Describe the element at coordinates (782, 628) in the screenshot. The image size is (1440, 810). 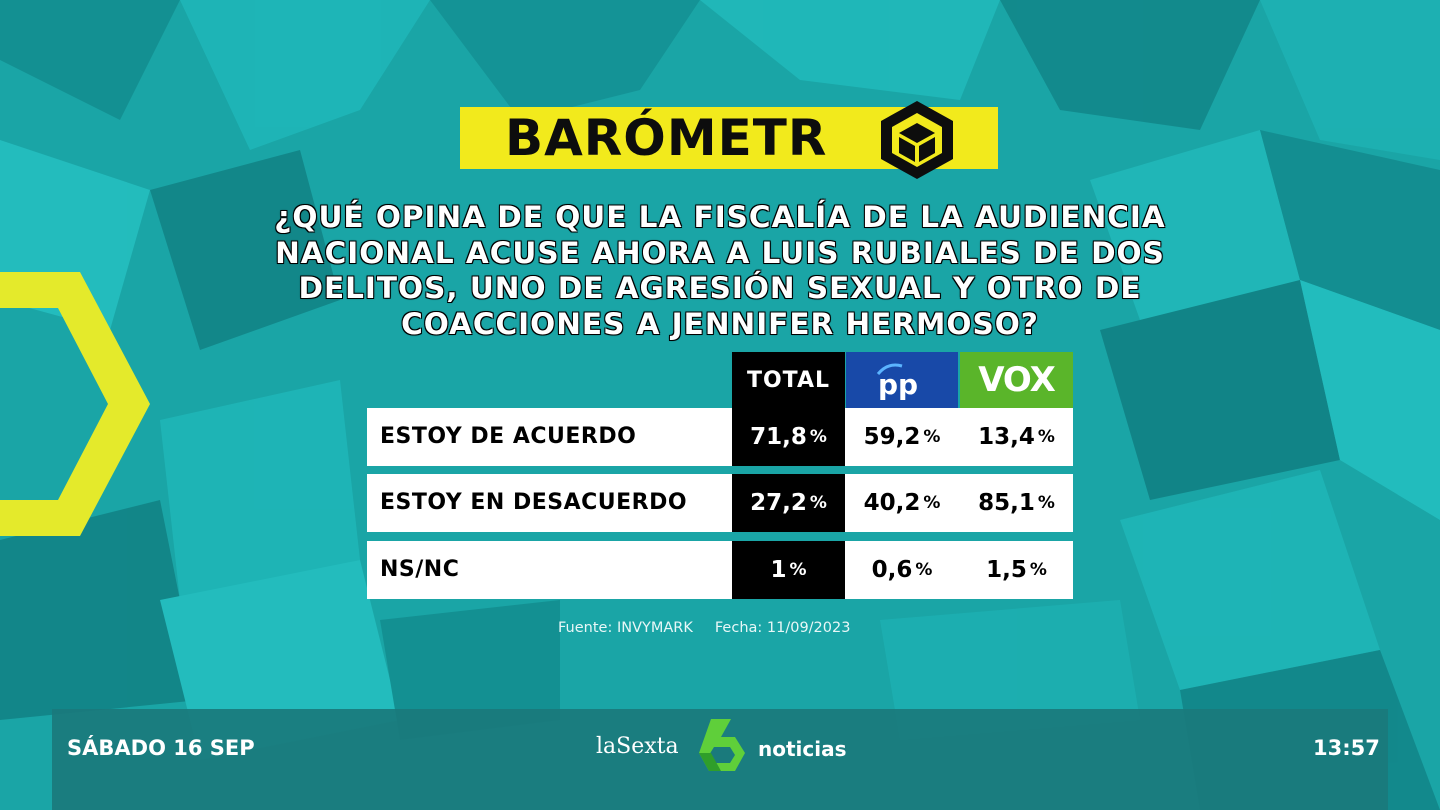
I see `source-fecha: Fecha: 11/09/2023` at that location.